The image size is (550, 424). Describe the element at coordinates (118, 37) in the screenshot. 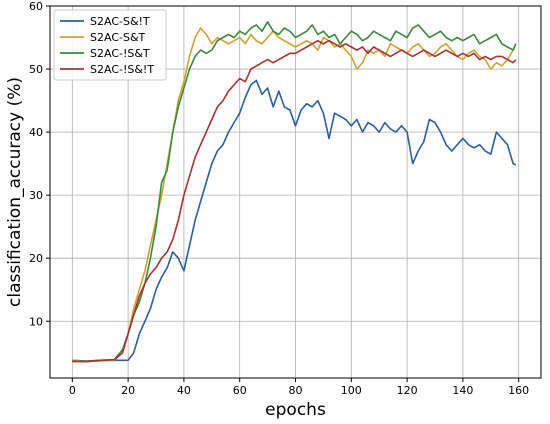

I see `legend-label: S2AC-S&T` at that location.